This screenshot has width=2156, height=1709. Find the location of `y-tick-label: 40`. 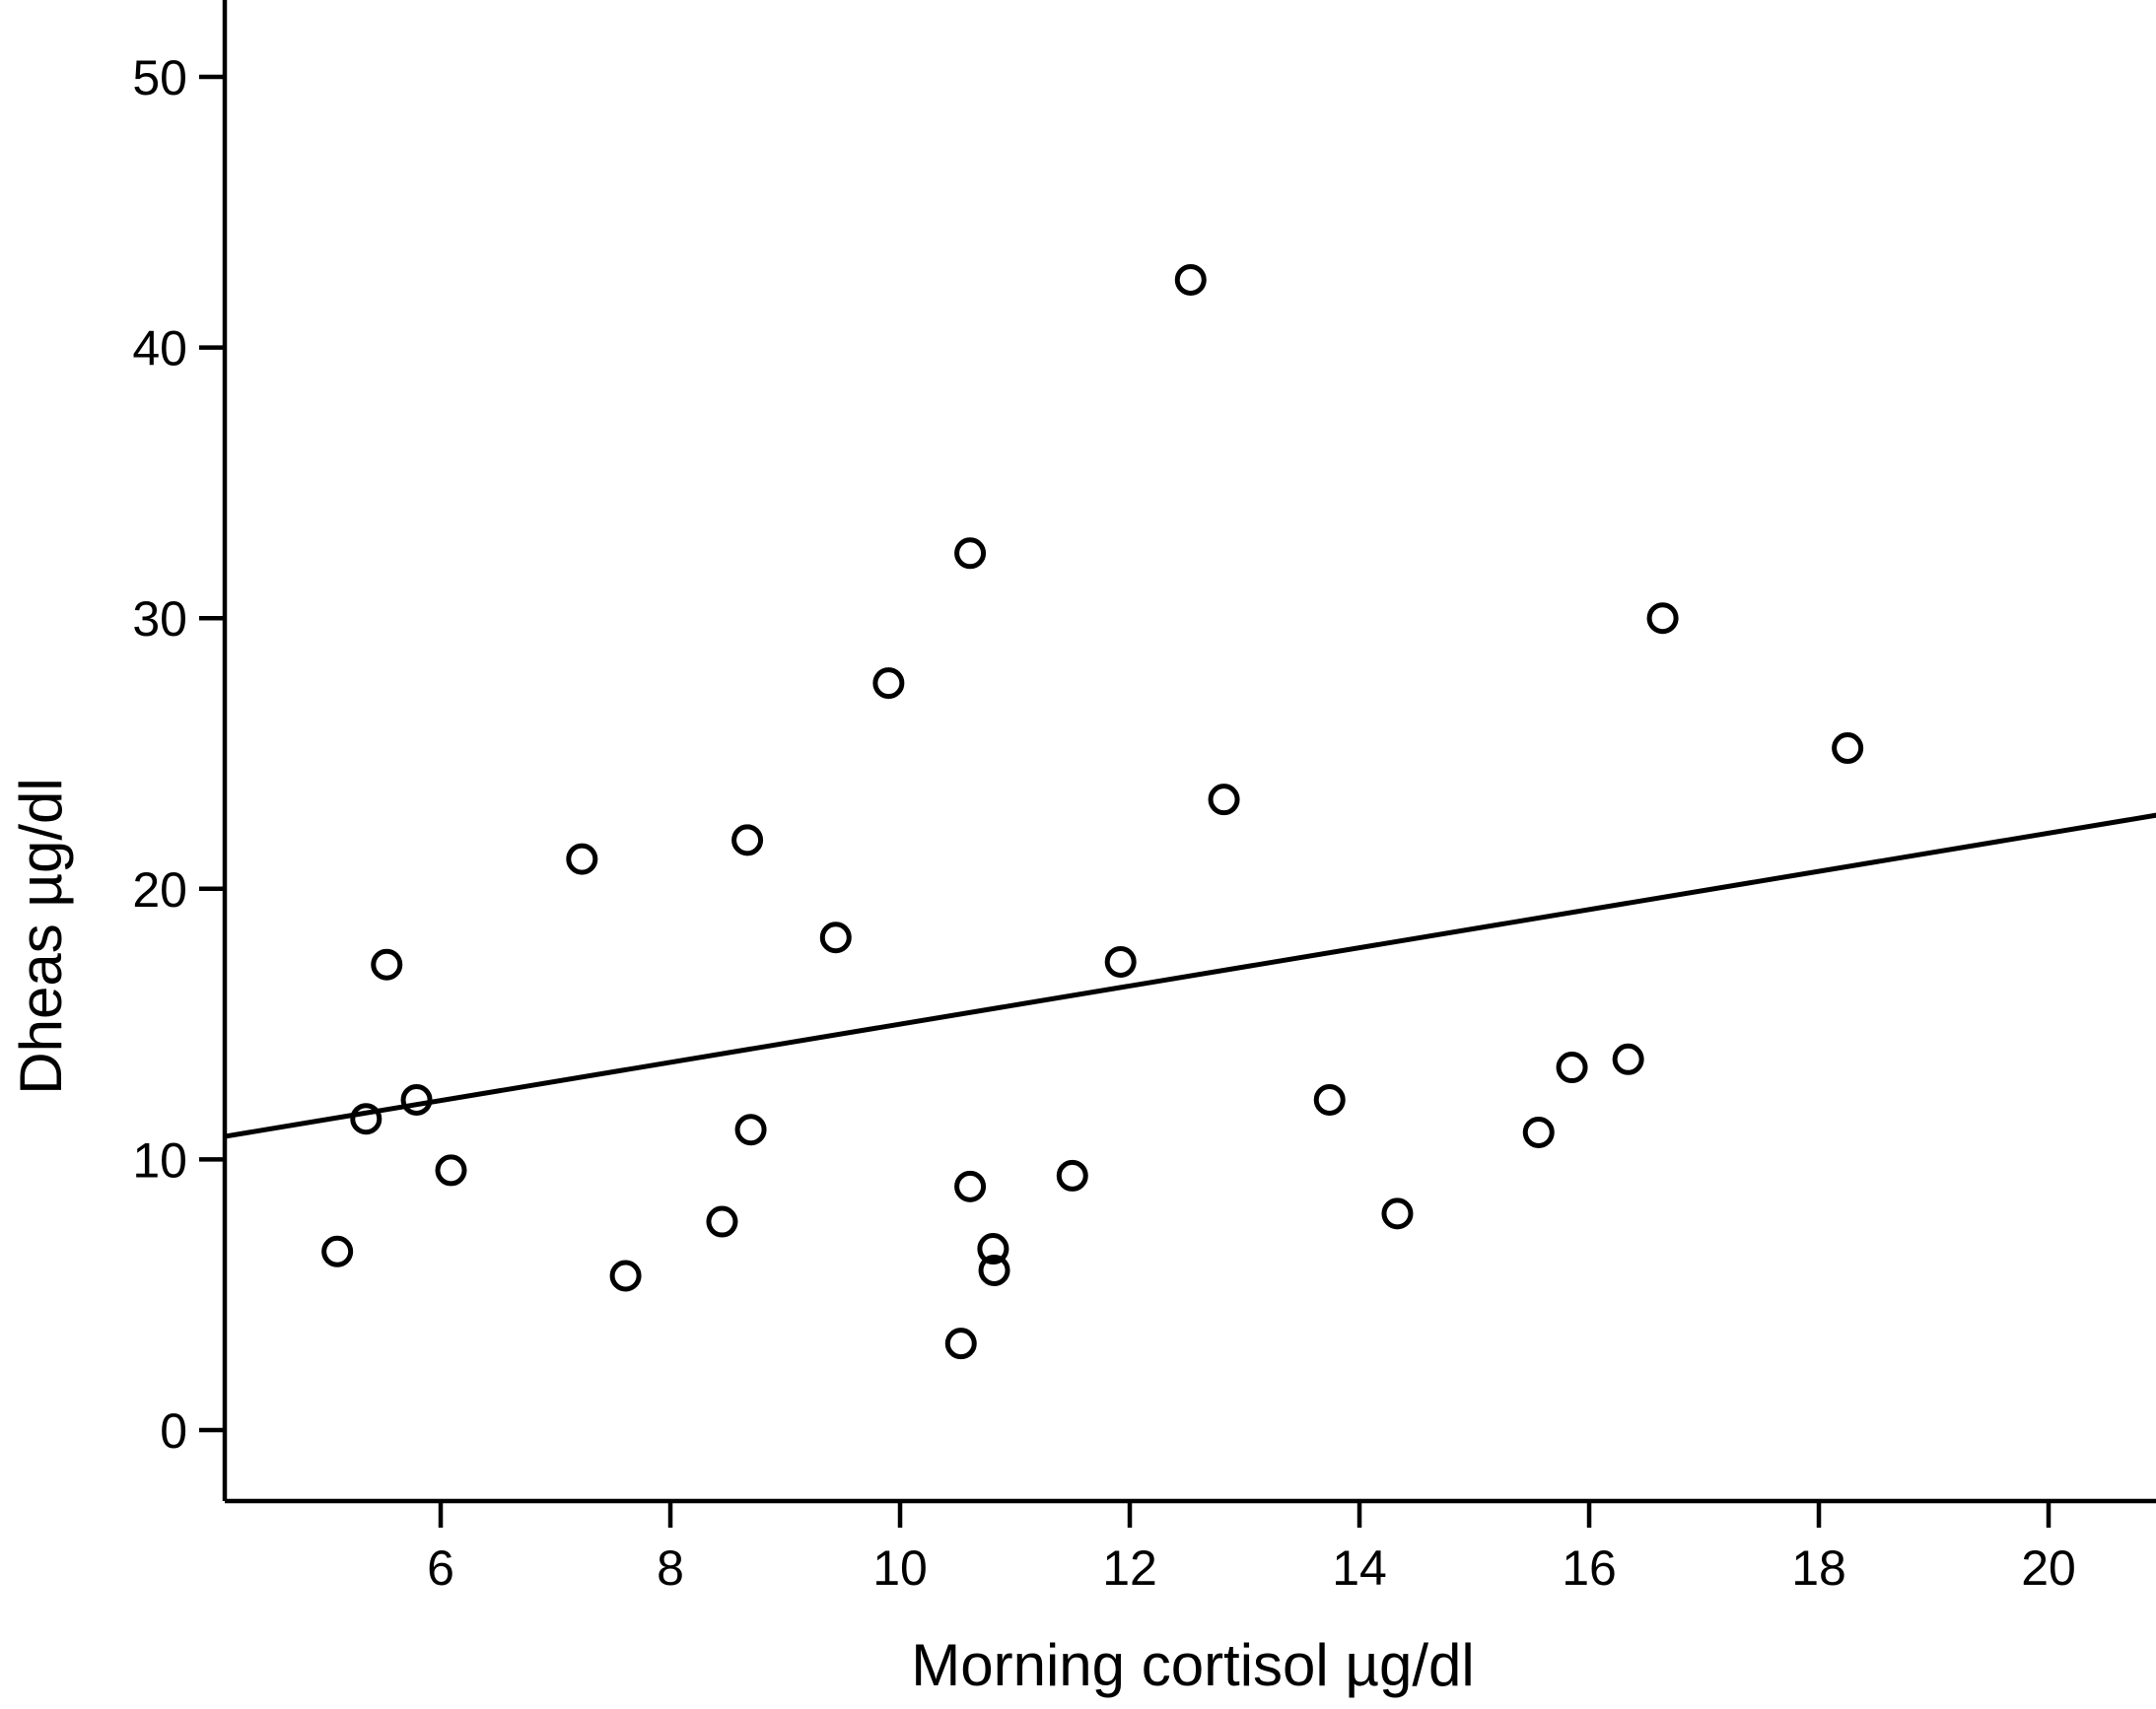

y-tick-label: 40 is located at coordinates (159, 348).